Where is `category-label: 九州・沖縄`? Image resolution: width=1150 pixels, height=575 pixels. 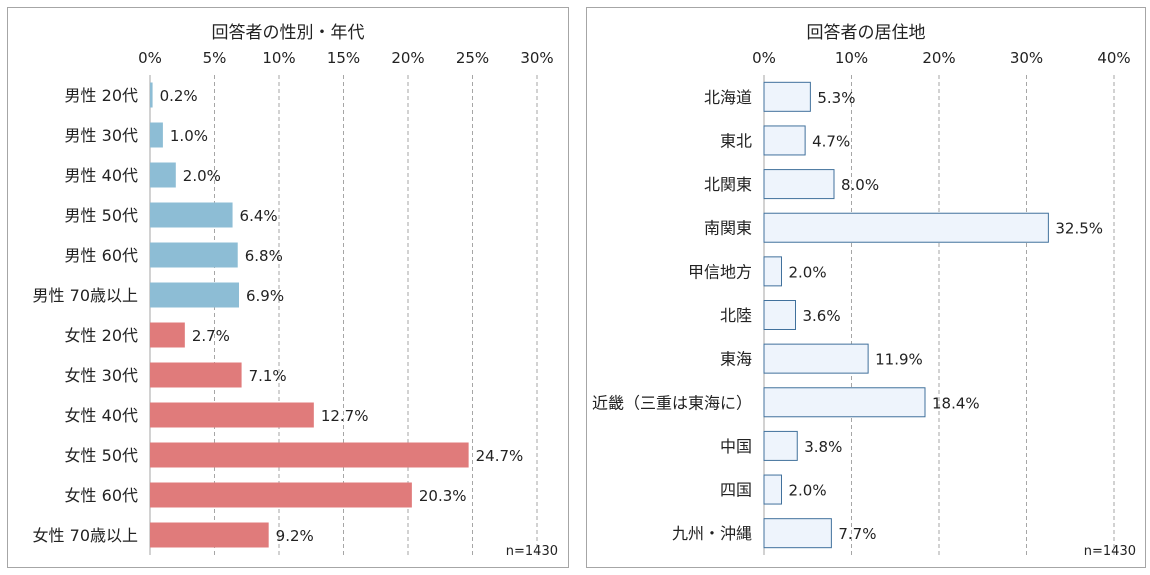
category-label: 九州・沖縄 is located at coordinates (712, 533).